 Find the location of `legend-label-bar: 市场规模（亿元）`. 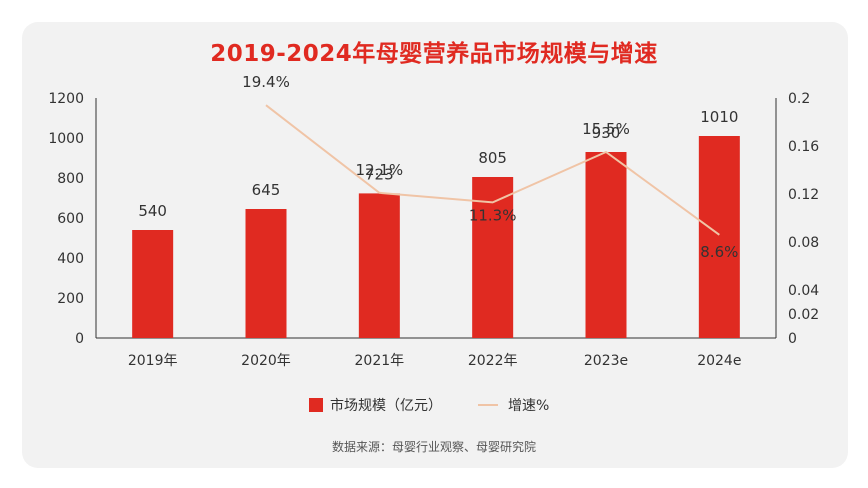

legend-label-bar: 市场规模（亿元） is located at coordinates (386, 405).